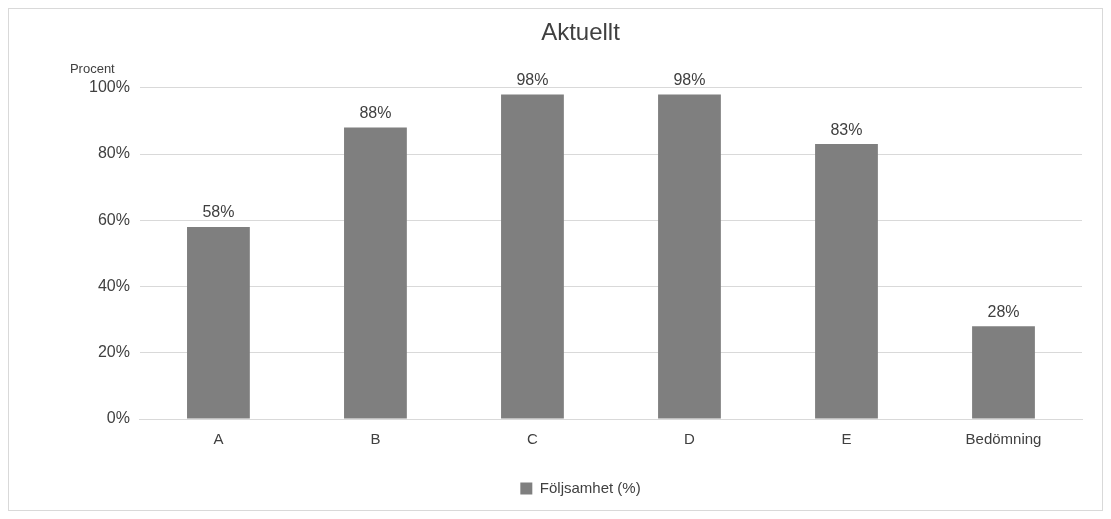  I want to click on y-tick-label: 60%, so click(113, 219).